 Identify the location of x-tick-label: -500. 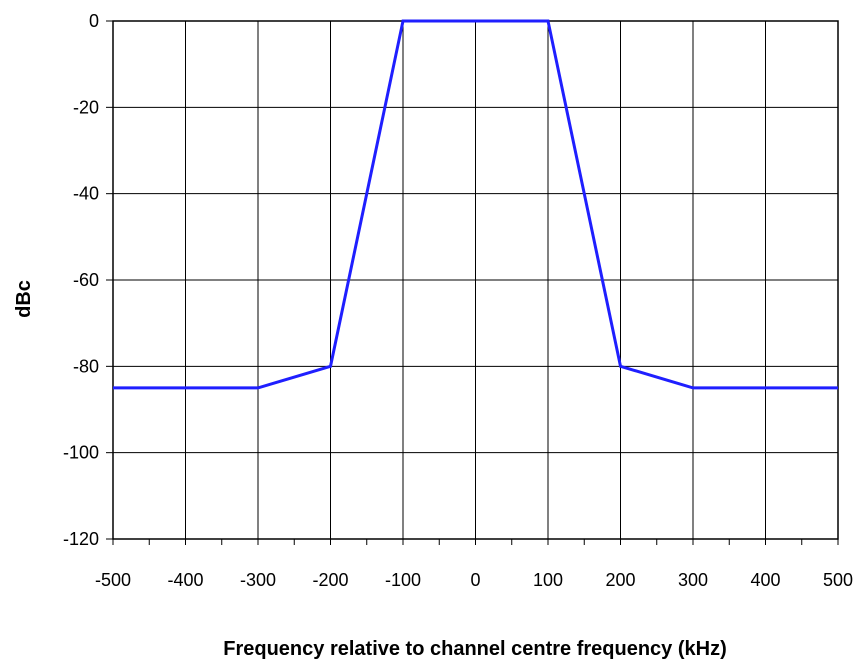
(113, 580).